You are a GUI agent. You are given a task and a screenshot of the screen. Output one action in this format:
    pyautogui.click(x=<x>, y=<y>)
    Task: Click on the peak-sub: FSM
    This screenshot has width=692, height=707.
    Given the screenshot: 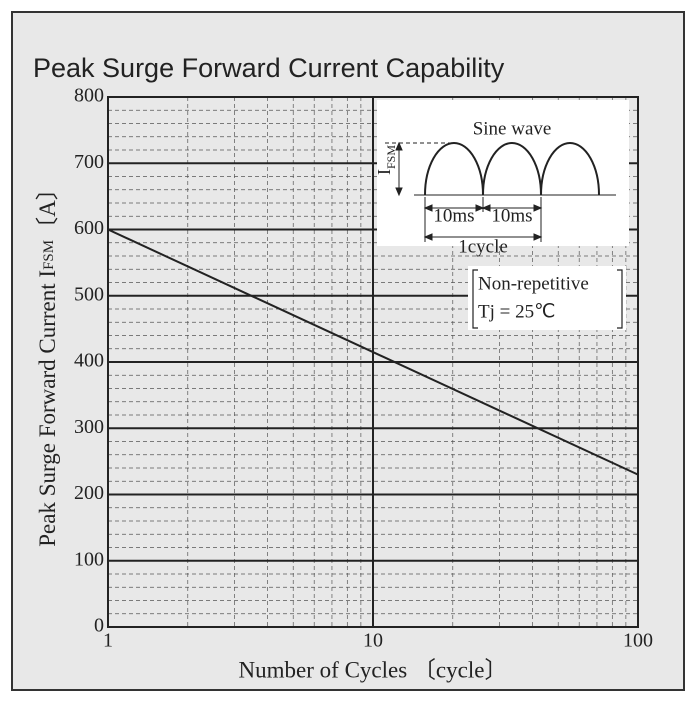 What is the action you would take?
    pyautogui.click(x=391, y=157)
    